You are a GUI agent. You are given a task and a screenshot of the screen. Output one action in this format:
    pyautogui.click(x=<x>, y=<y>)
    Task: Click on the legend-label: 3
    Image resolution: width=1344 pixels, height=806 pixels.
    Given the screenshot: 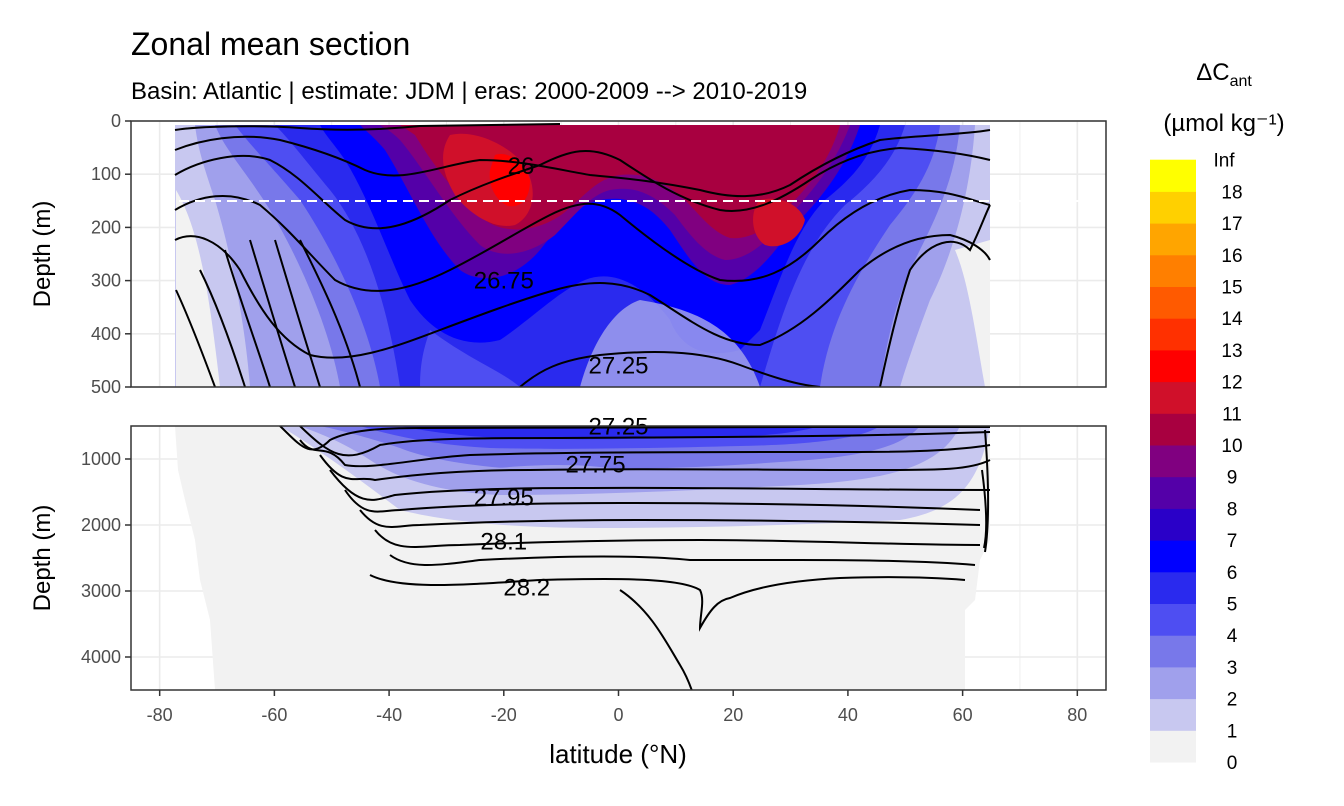 What is the action you would take?
    pyautogui.click(x=1232, y=668)
    